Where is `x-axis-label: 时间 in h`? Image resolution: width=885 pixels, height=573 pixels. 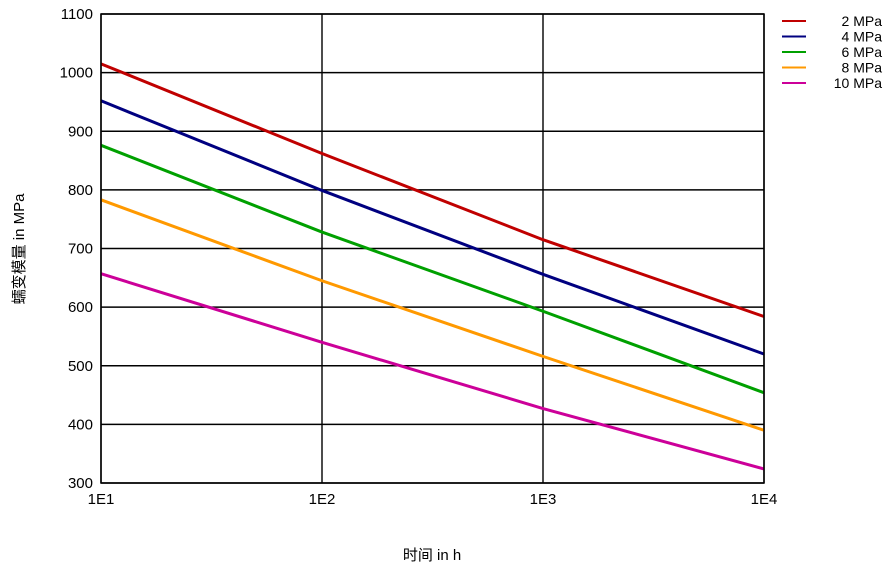 x-axis-label: 时间 in h is located at coordinates (432, 555).